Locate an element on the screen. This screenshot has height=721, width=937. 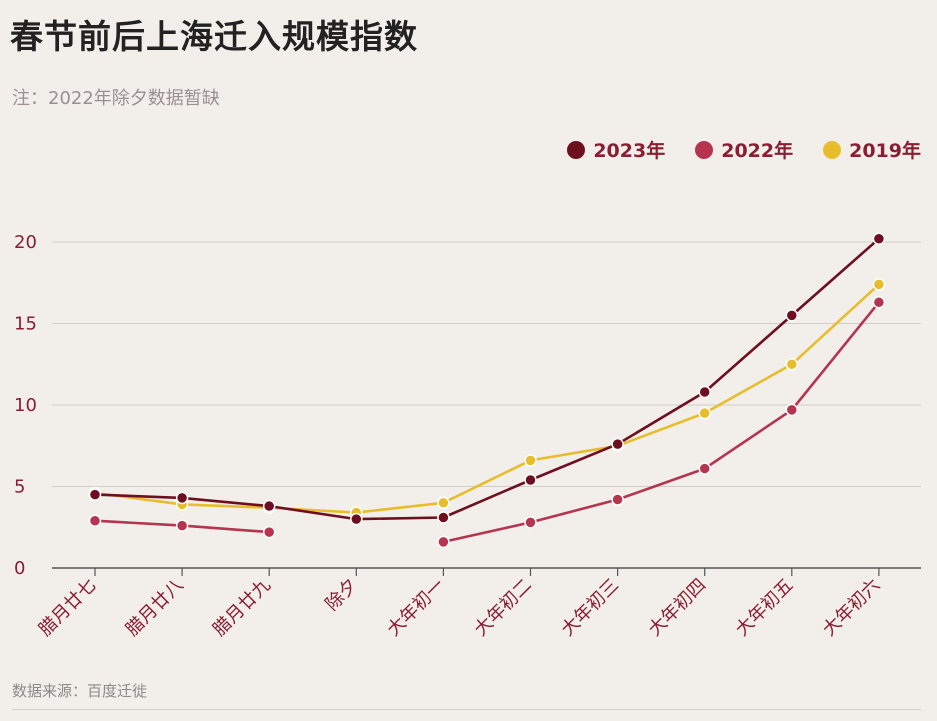
x-tick-label: 大年初三 is located at coordinates (590, 608).